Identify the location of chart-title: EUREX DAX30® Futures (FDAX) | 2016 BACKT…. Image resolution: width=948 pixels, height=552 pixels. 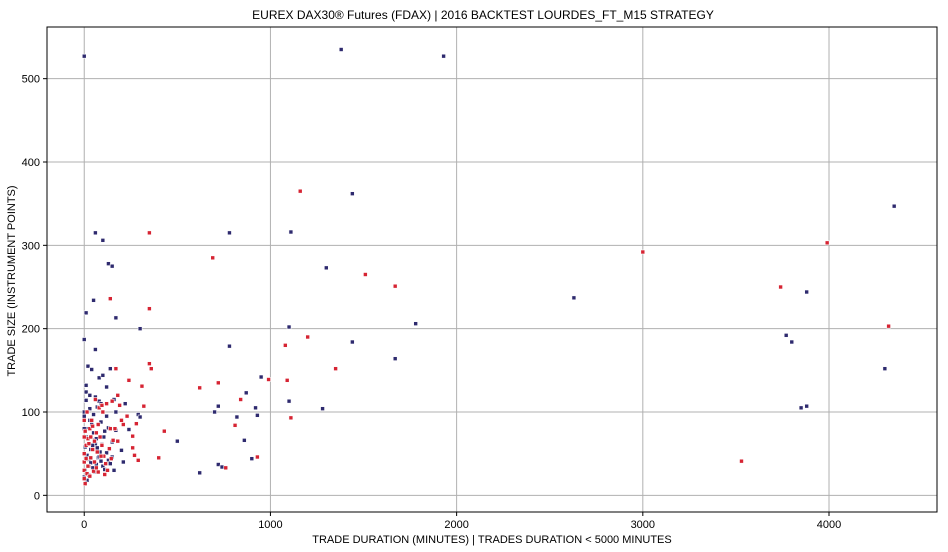
(483, 15).